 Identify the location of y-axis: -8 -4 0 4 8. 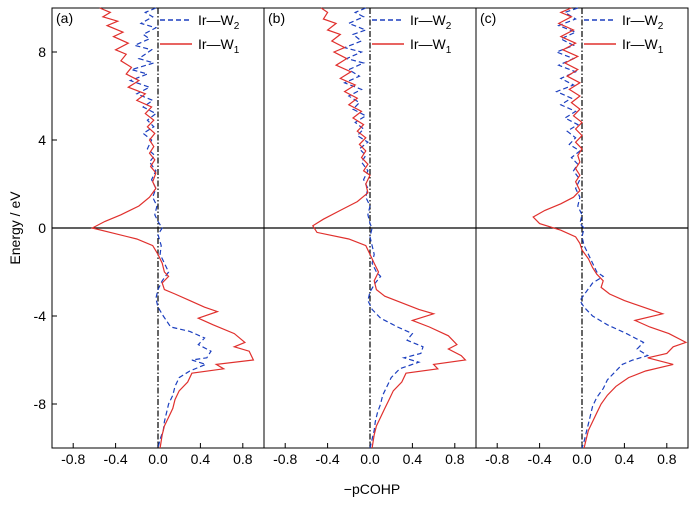
(45, 228).